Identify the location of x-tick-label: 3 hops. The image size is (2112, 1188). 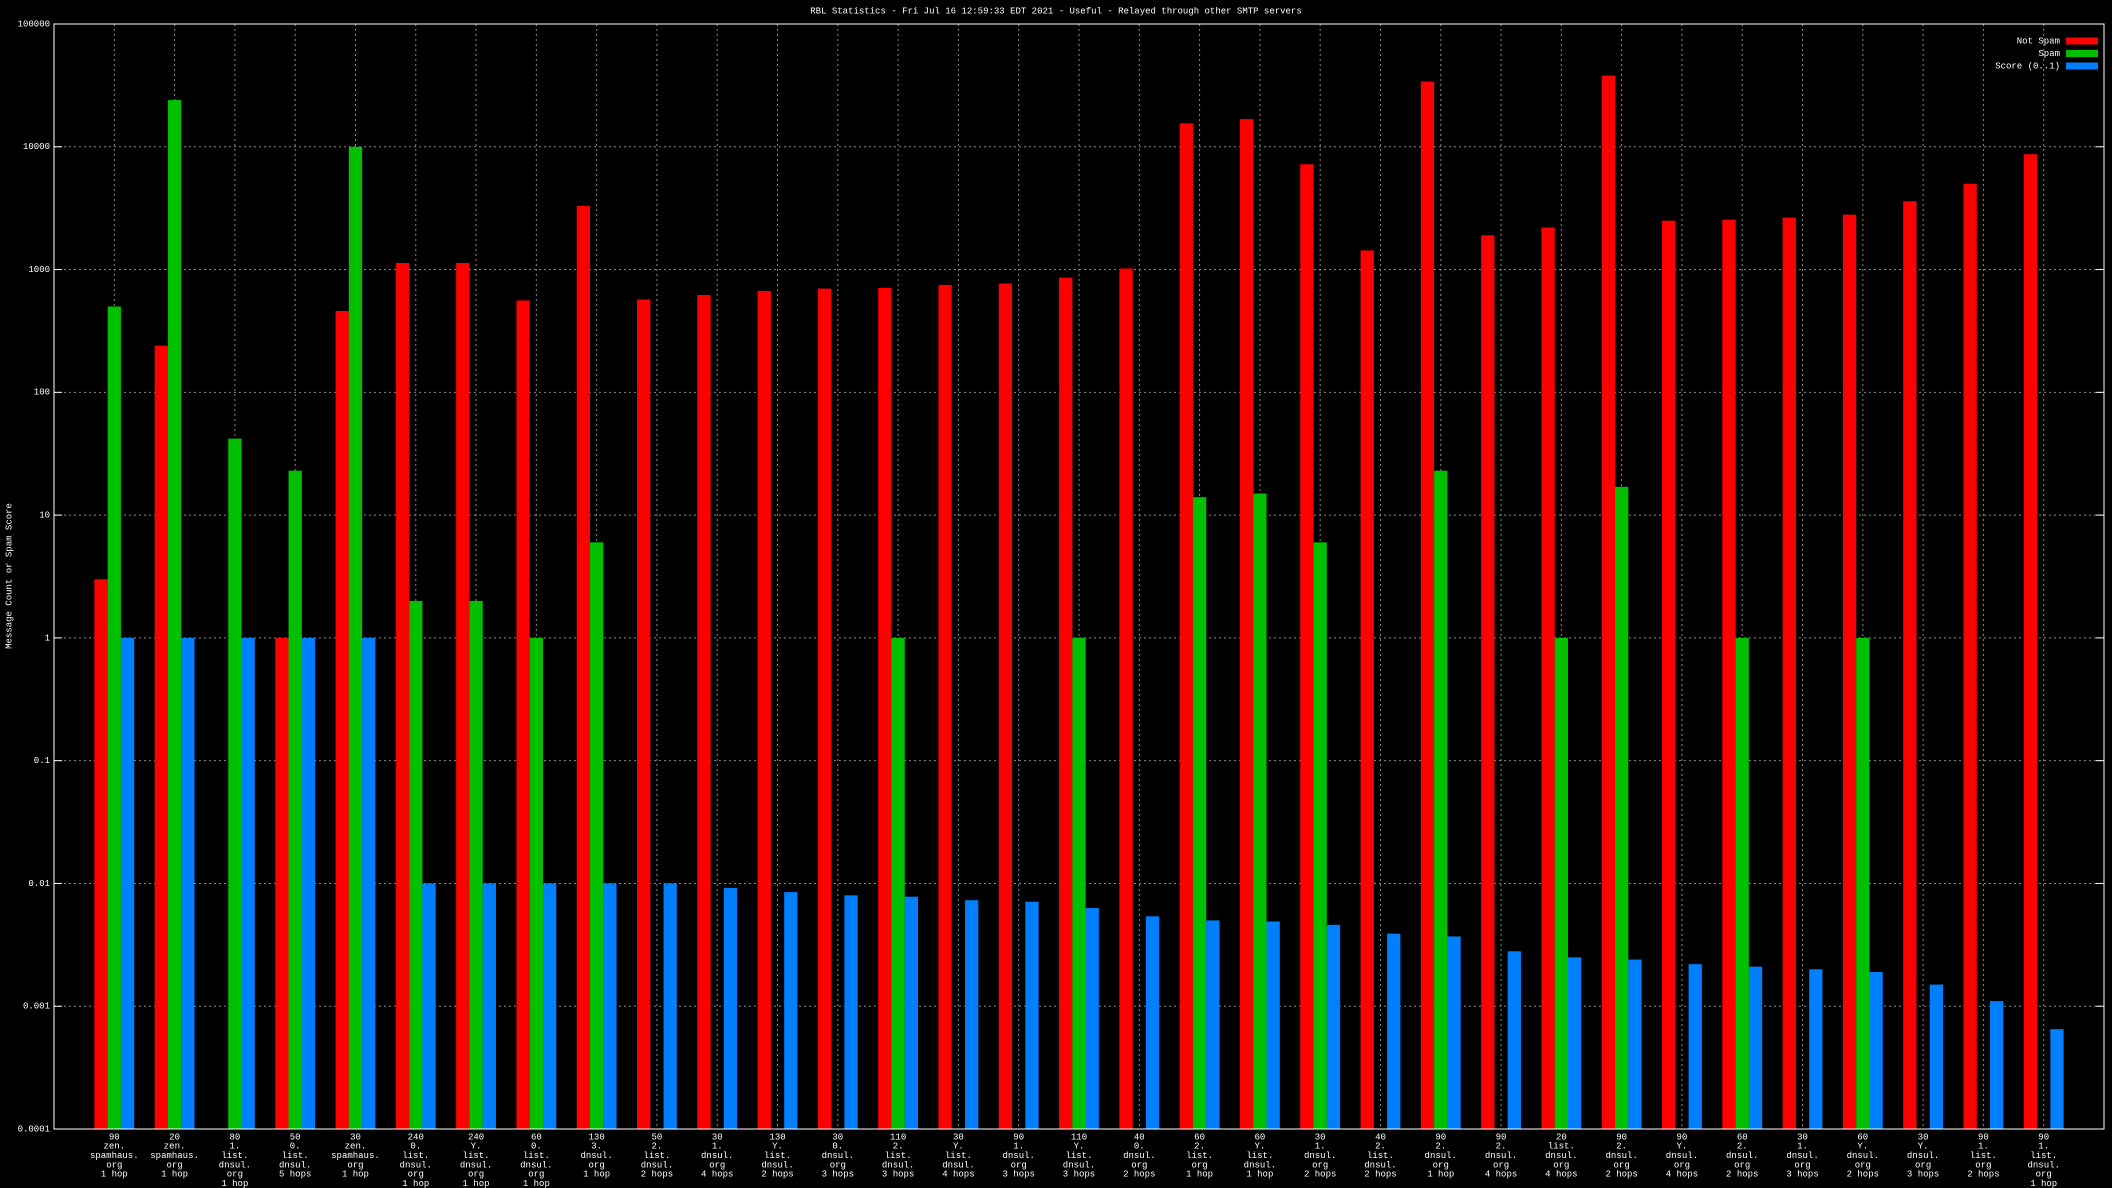
(838, 1175).